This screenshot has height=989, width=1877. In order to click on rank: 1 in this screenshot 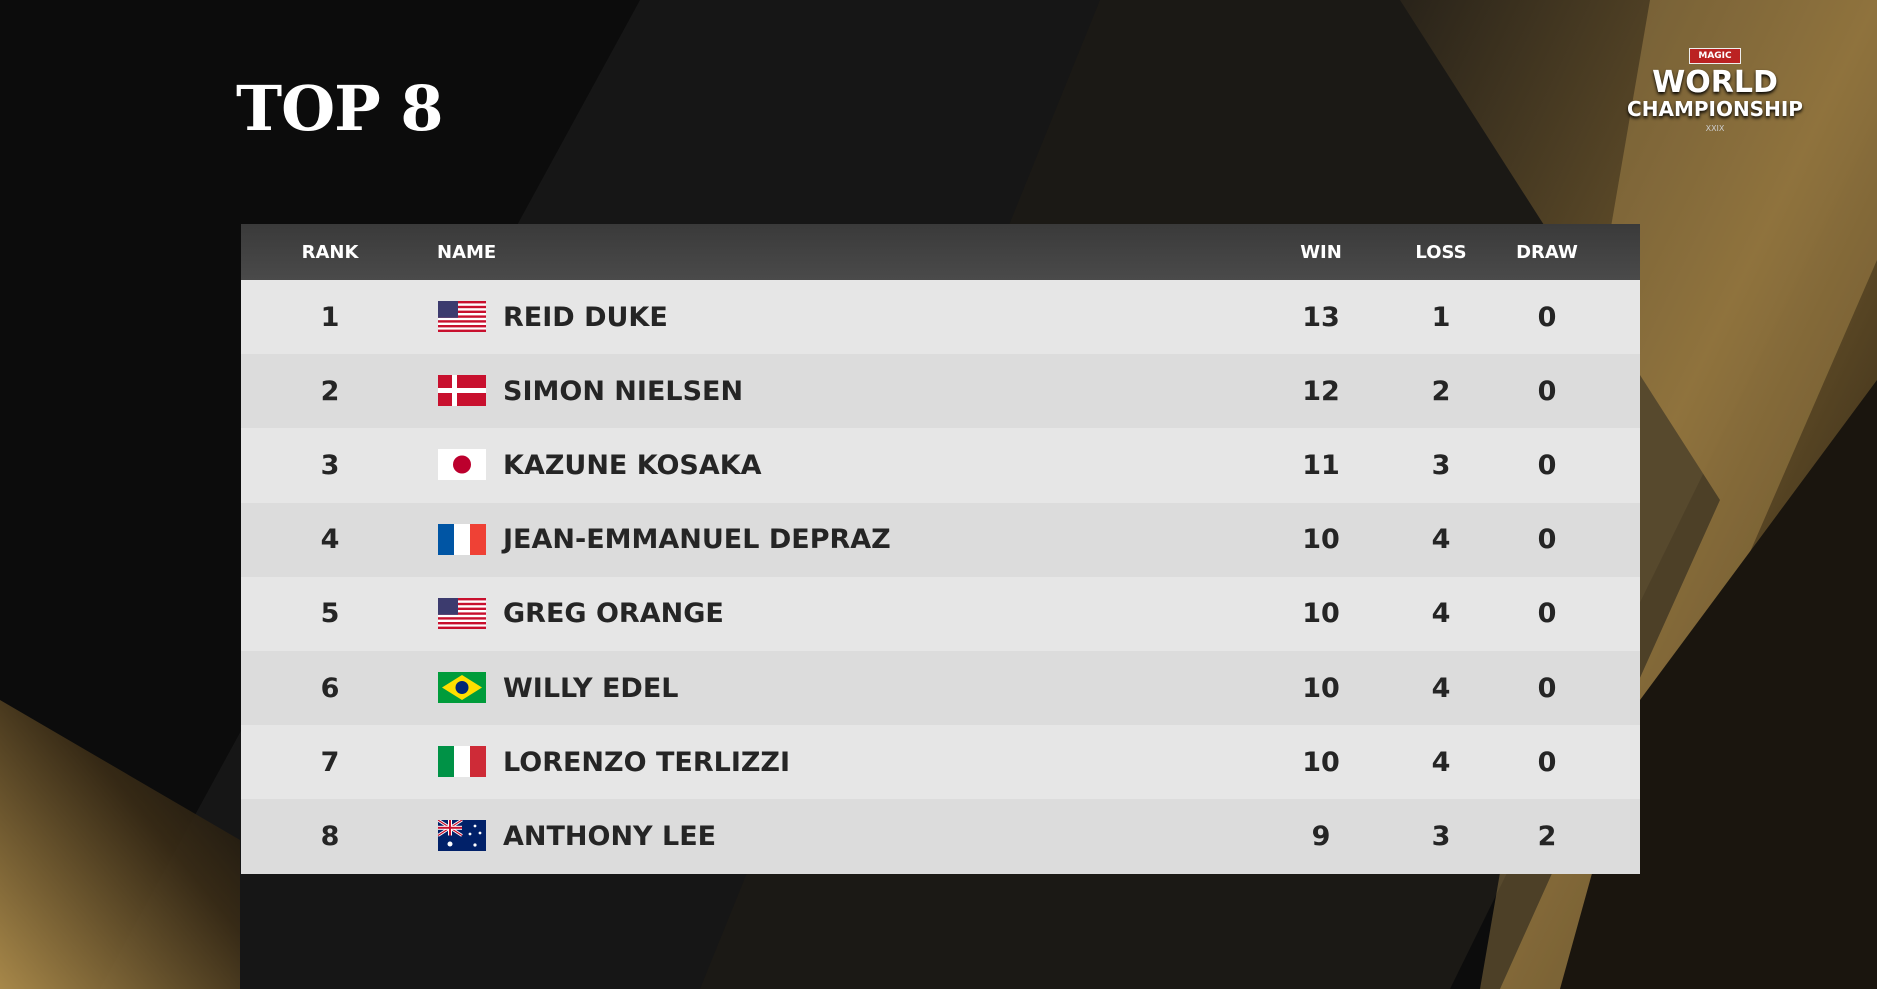, I will do `click(330, 317)`.